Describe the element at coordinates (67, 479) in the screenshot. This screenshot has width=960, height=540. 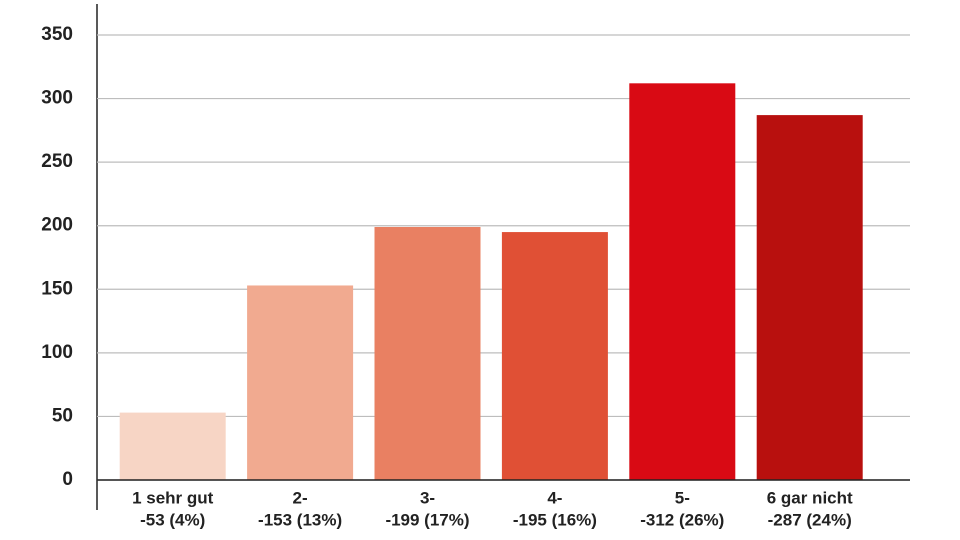
I see `y-tick-label: 0` at that location.